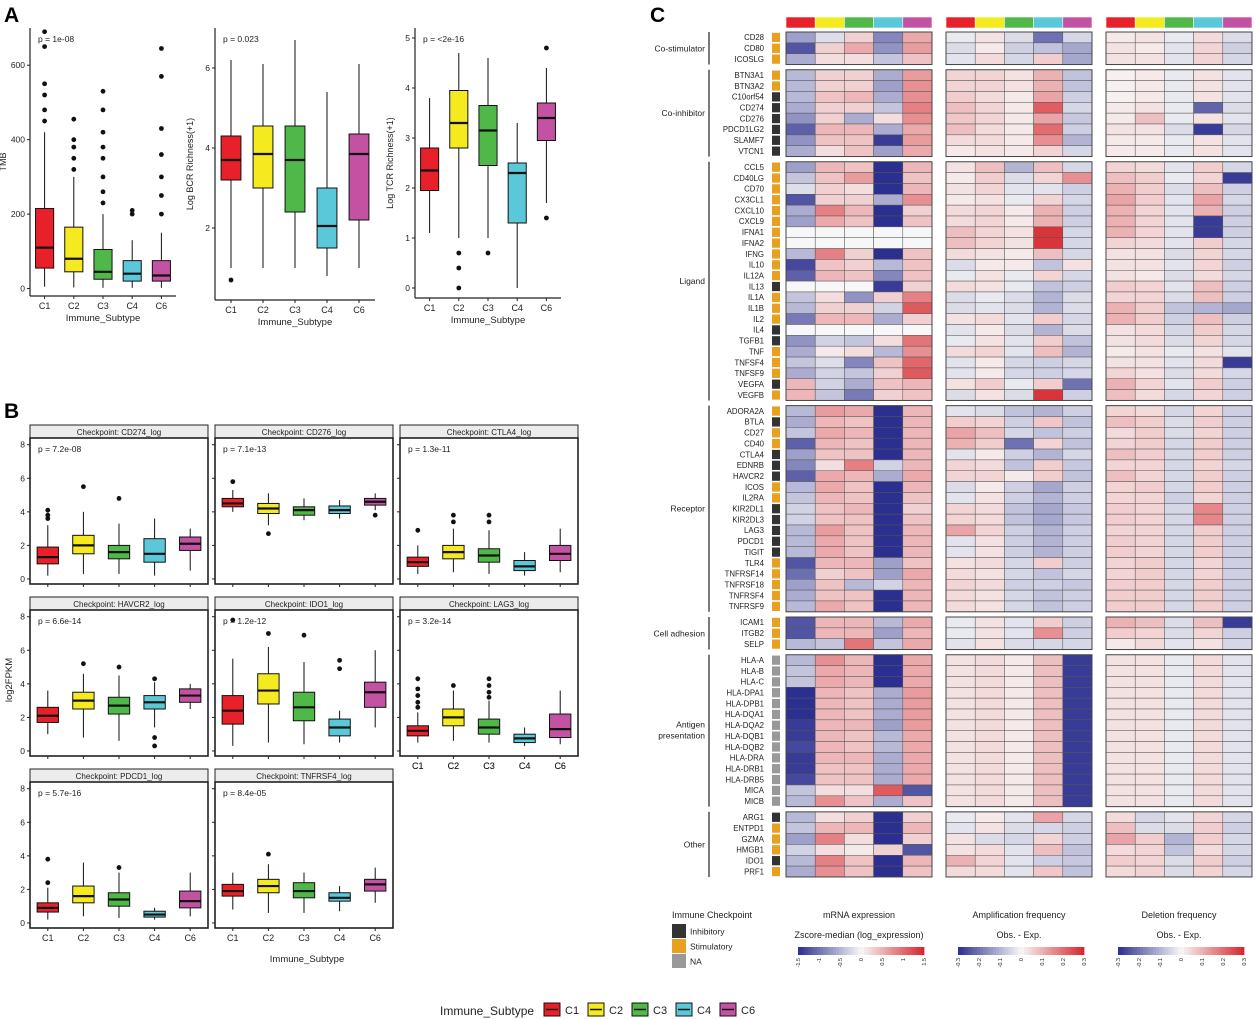 The height and width of the screenshot is (1019, 1256). Describe the element at coordinates (1120, 22) in the screenshot. I see `column-header-C1` at that location.